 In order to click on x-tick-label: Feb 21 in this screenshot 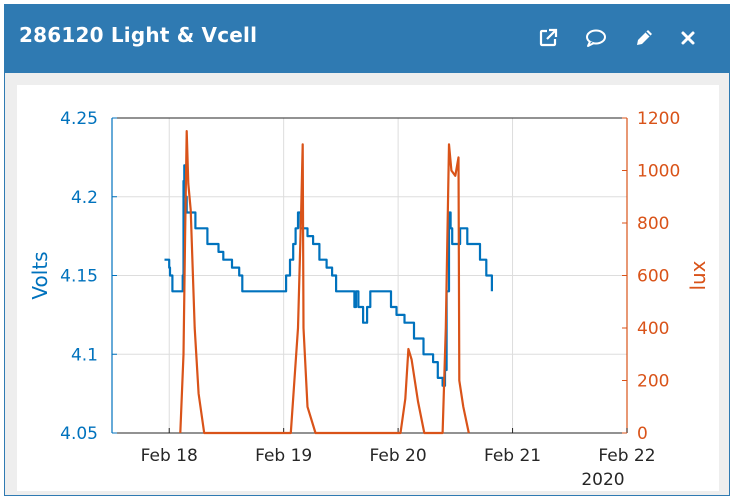, I will do `click(512, 456)`.